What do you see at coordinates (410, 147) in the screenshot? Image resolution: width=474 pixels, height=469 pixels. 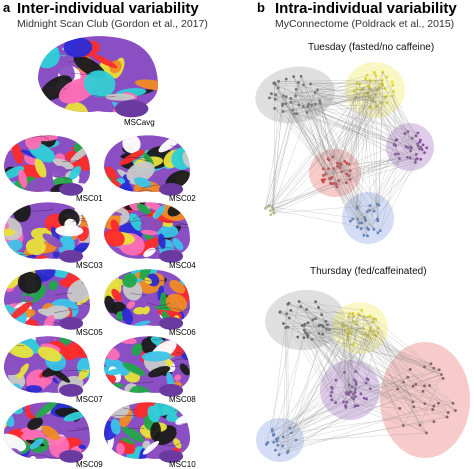 I see `network-hull-purple` at bounding box center [410, 147].